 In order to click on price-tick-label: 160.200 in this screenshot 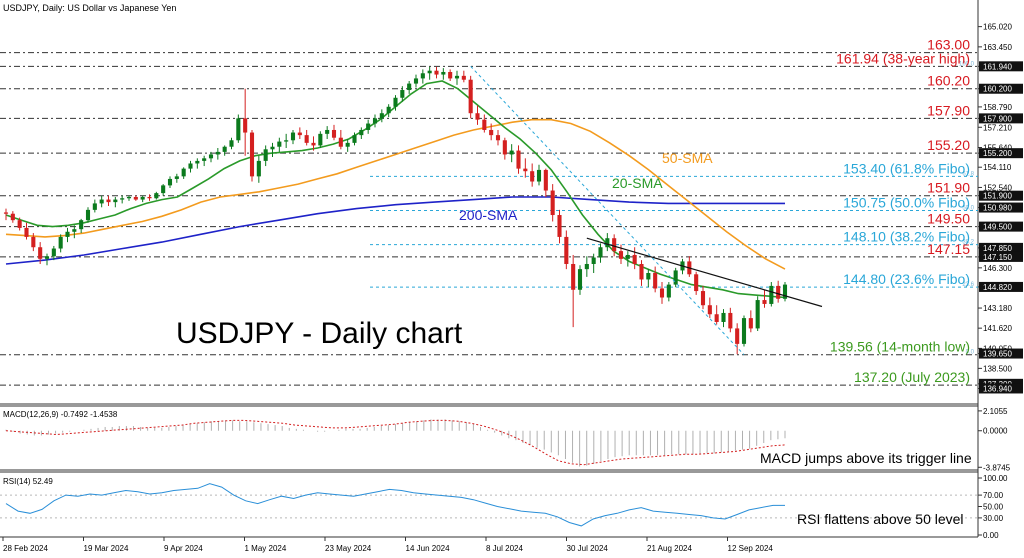, I will do `click(997, 89)`.